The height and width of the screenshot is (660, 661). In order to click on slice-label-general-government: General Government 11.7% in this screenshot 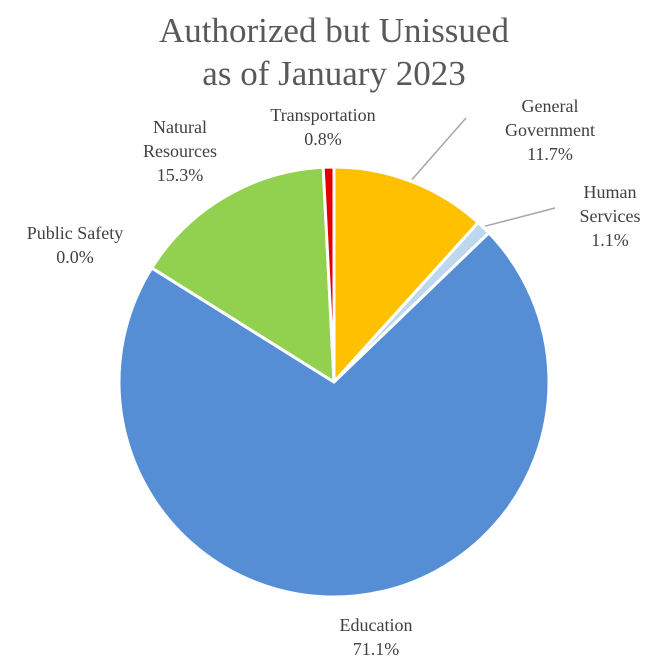, I will do `click(550, 130)`.